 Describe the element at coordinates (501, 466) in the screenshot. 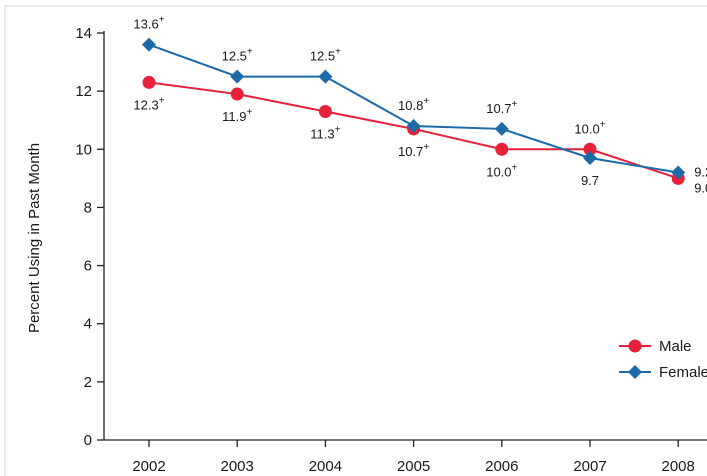

I see `x-tick-label: 2006` at that location.